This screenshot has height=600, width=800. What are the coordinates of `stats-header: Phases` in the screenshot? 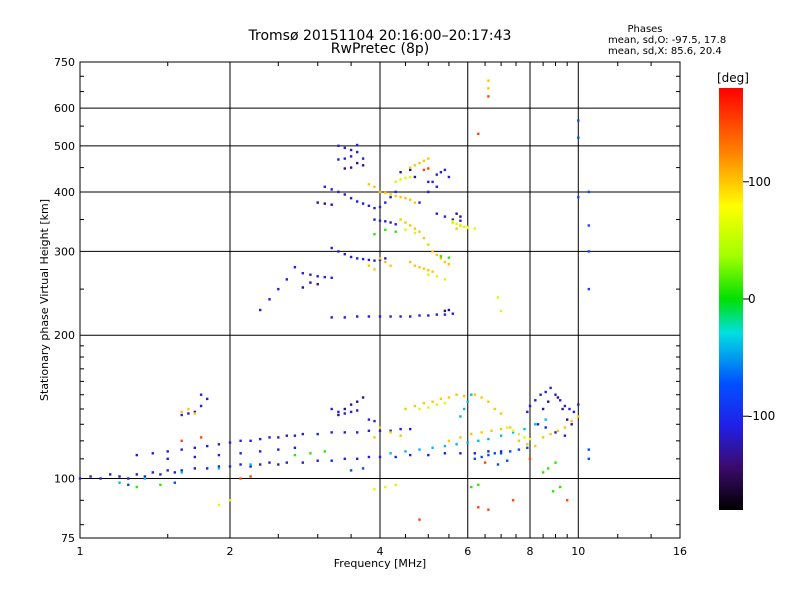 It's located at (644, 29).